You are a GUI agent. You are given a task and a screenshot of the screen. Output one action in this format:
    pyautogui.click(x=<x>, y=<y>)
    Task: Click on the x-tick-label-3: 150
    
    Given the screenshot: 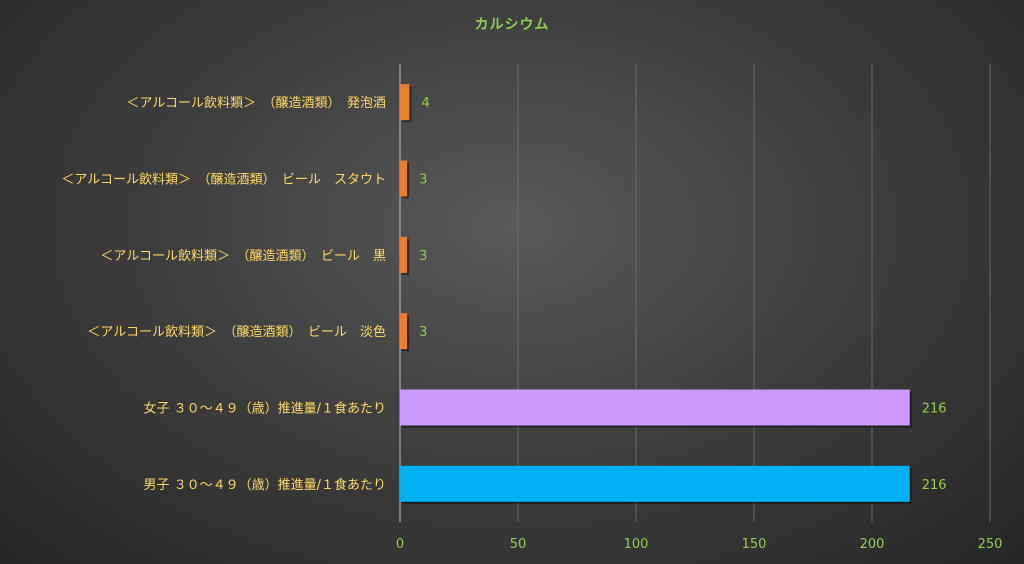 What is the action you would take?
    pyautogui.click(x=754, y=544)
    